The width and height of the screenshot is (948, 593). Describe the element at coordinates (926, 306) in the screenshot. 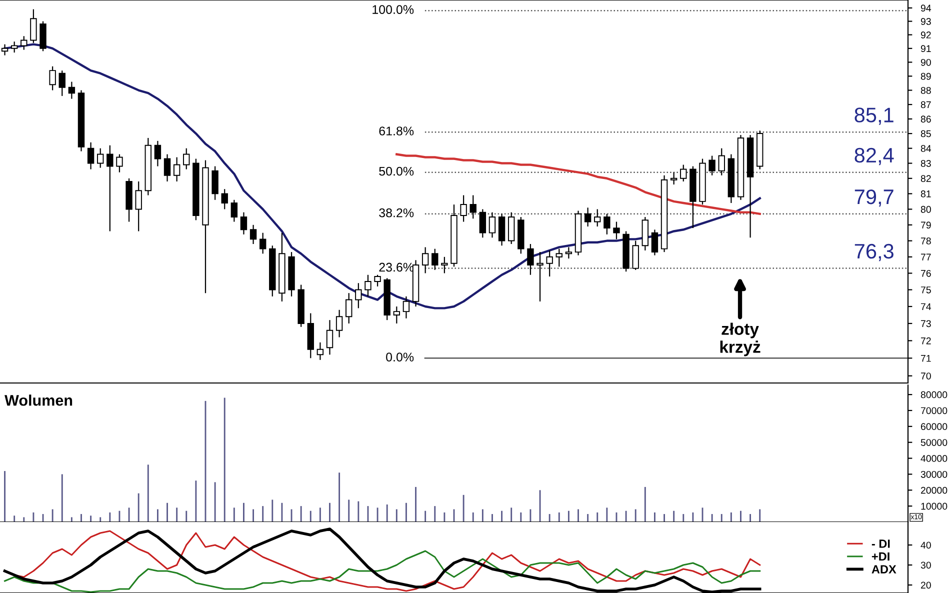

I see `y-tick-label: 74` at that location.